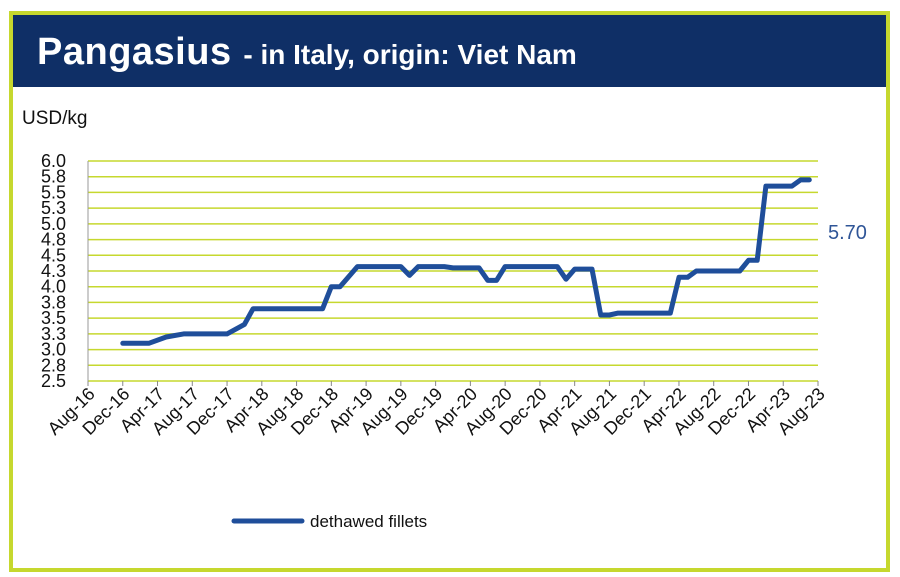 The height and width of the screenshot is (577, 900). Describe the element at coordinates (53, 302) in the screenshot. I see `y-tick-label: 3.8` at that location.